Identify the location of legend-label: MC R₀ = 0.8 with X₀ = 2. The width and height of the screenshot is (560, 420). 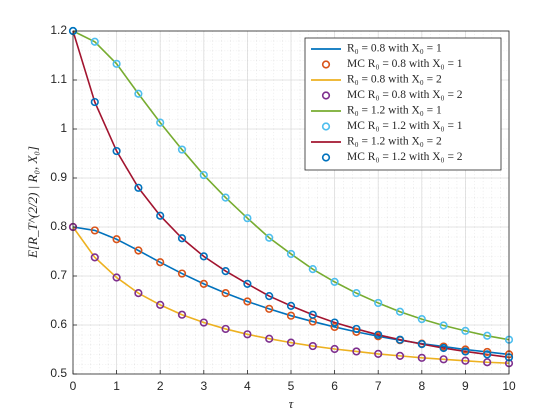
(405, 95).